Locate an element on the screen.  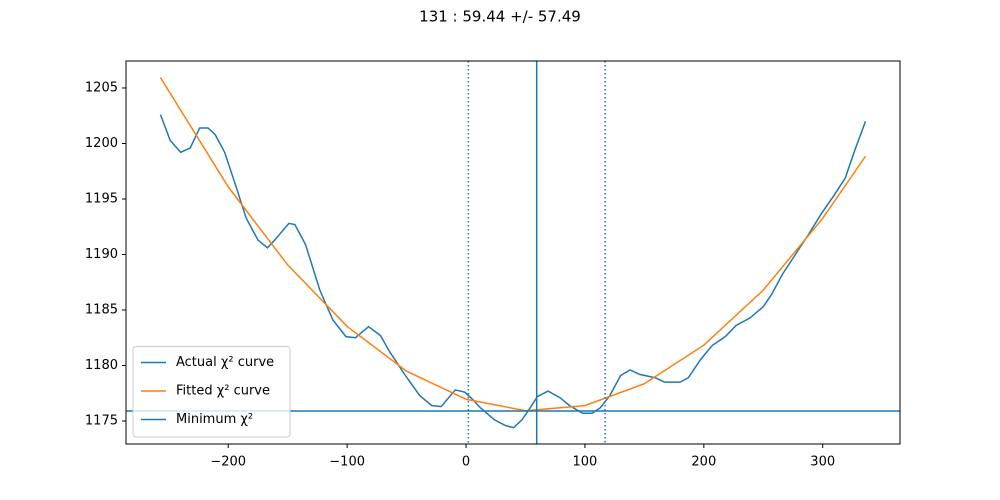
y-tick-label: 1190 is located at coordinates (101, 254).